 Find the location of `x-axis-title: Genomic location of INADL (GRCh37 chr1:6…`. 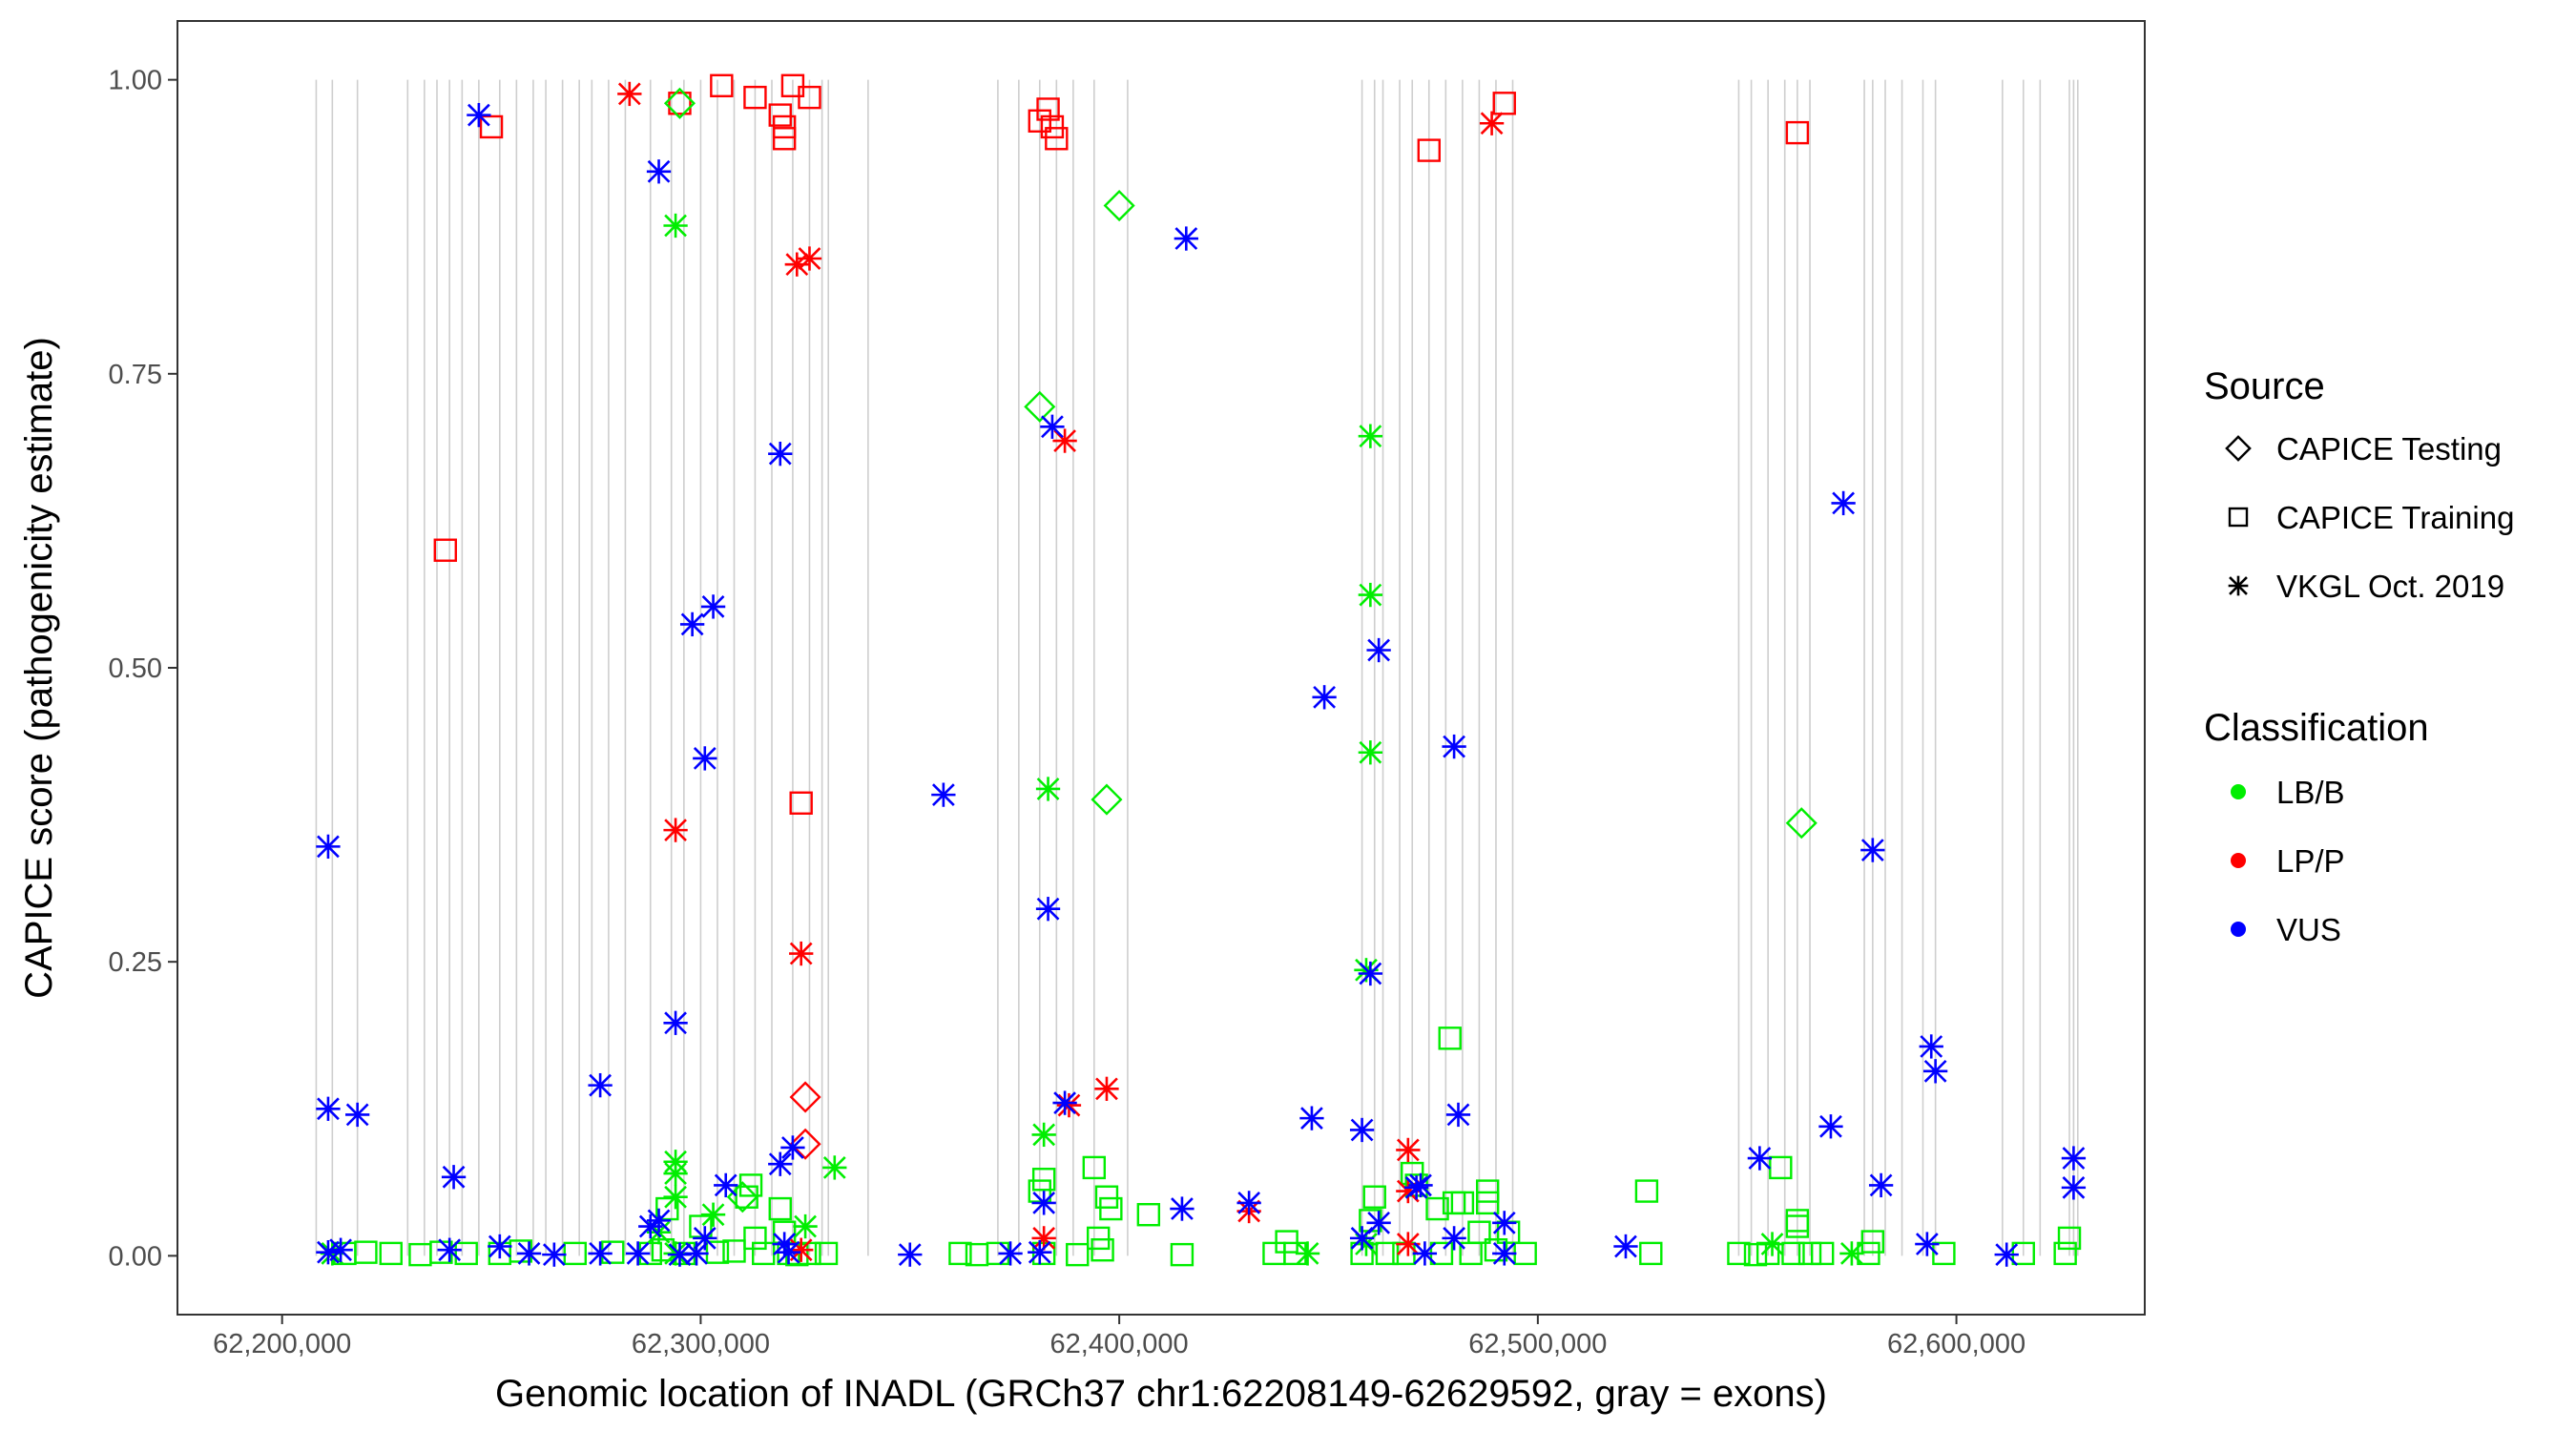

x-axis-title: Genomic location of INADL (GRCh37 chr1:6… is located at coordinates (1161, 1394).